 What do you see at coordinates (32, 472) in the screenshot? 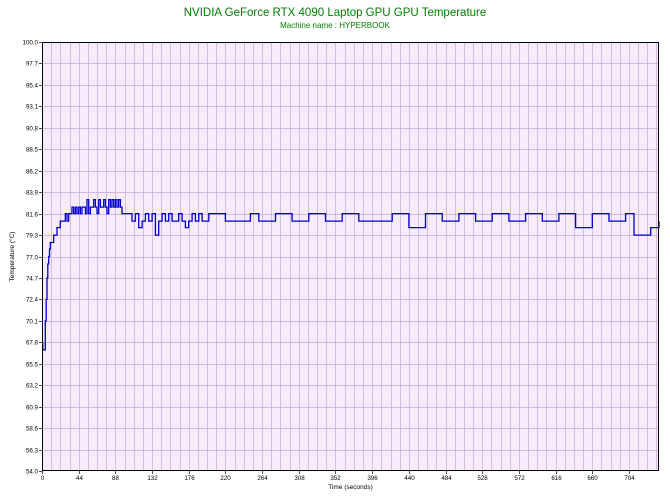
I see `y-tick-label: 54.0` at bounding box center [32, 472].